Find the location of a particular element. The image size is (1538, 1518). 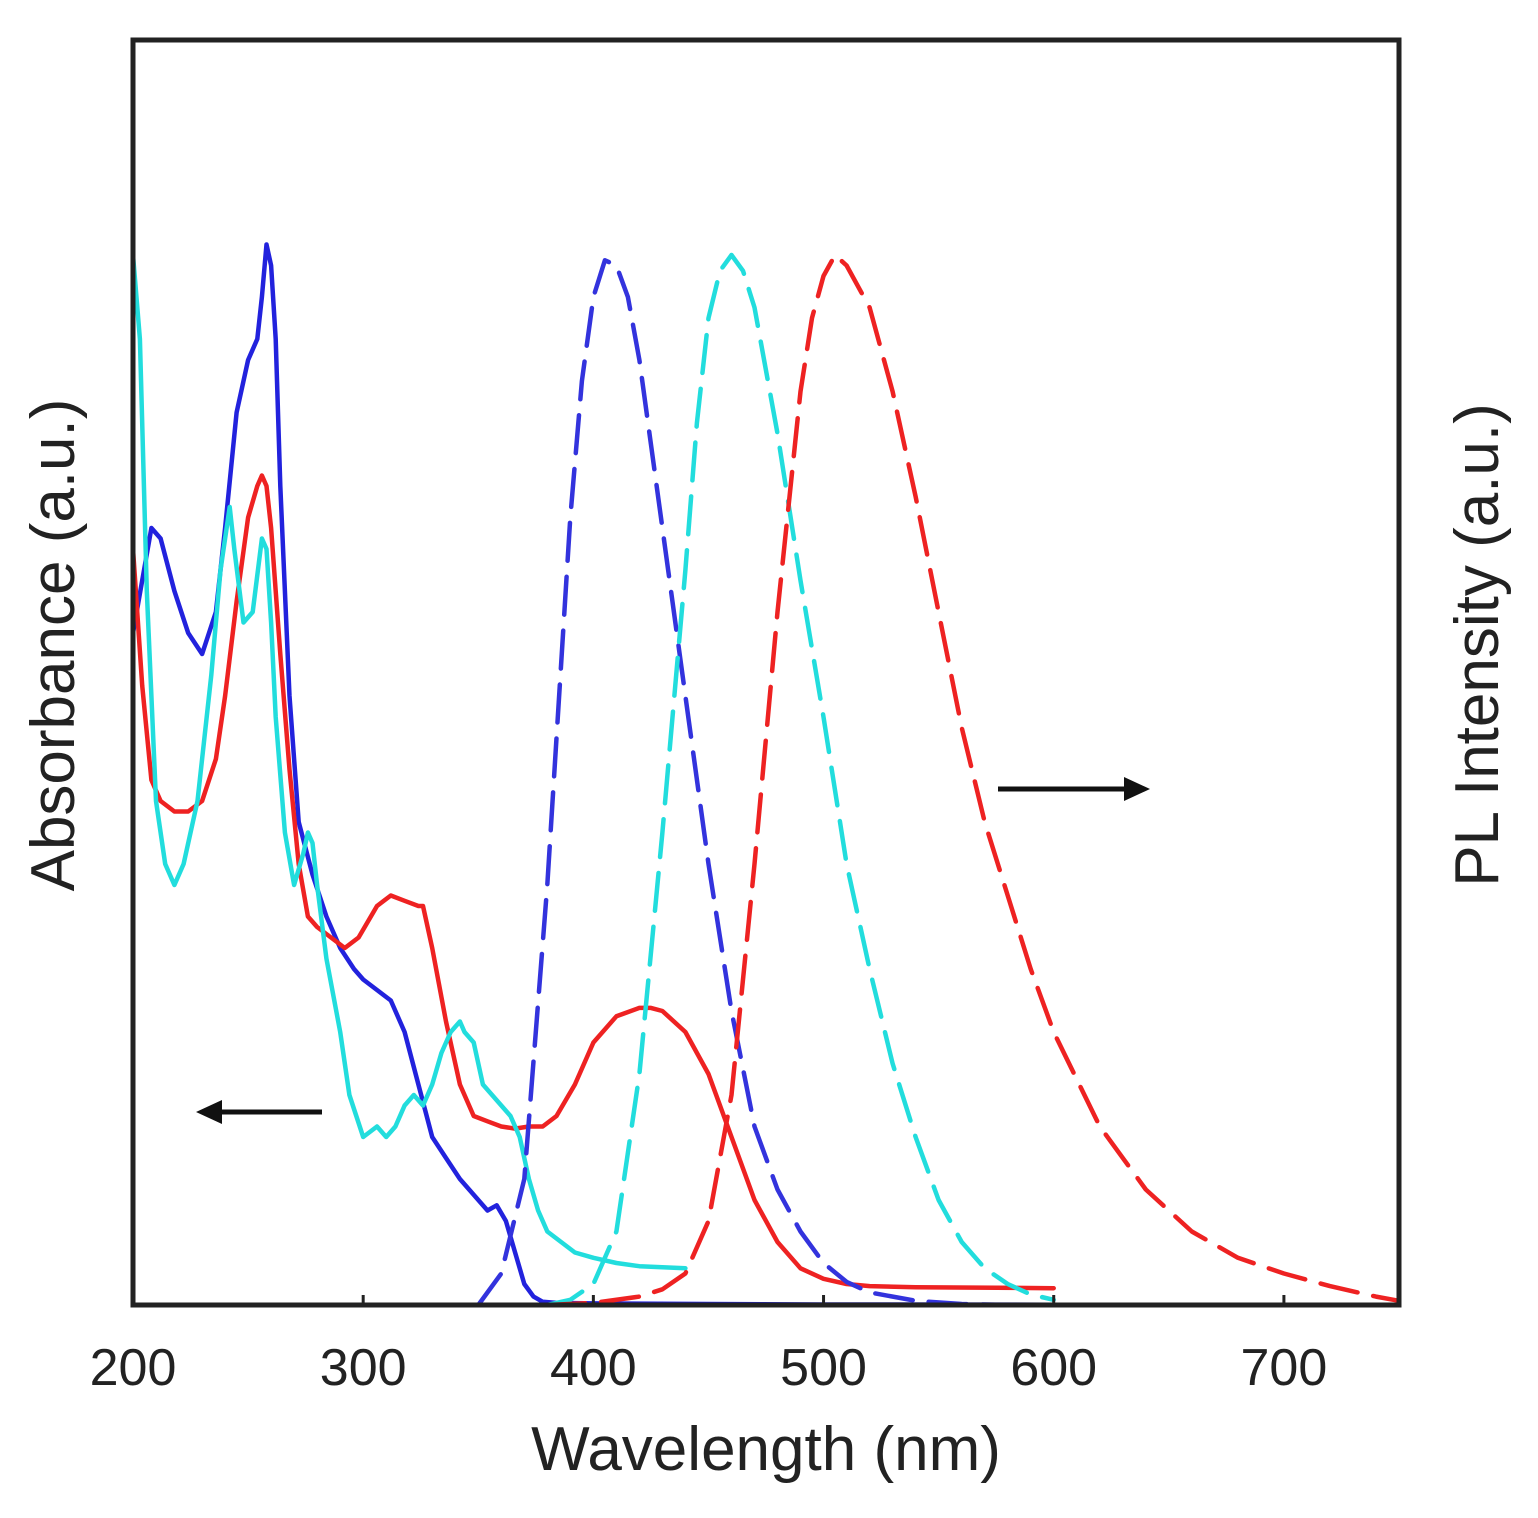

right-arrow-annotation is located at coordinates (1074, 789).